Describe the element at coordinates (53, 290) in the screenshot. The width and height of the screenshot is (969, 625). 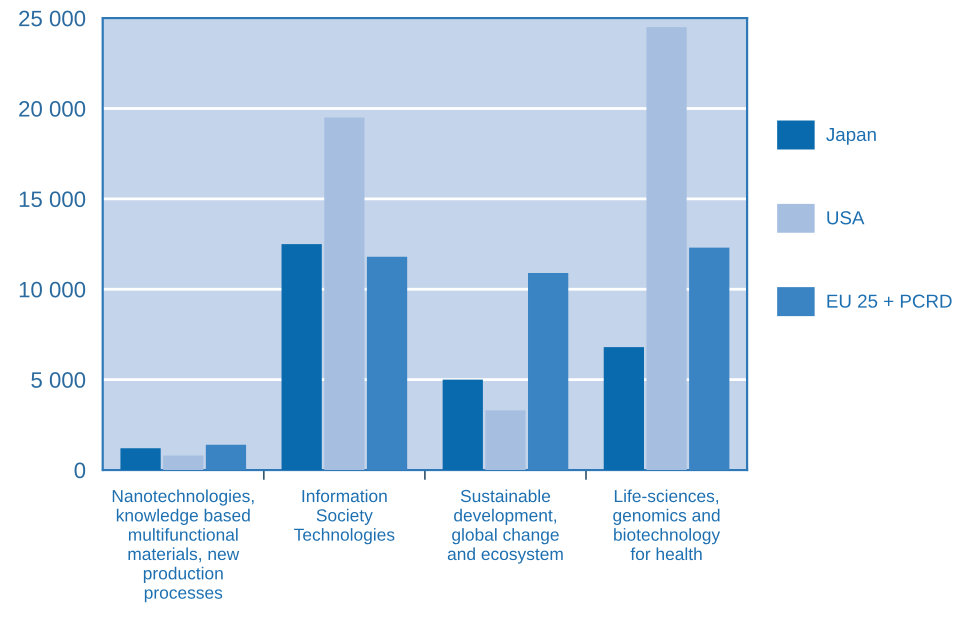
I see `y-tick-label: 10 000` at that location.